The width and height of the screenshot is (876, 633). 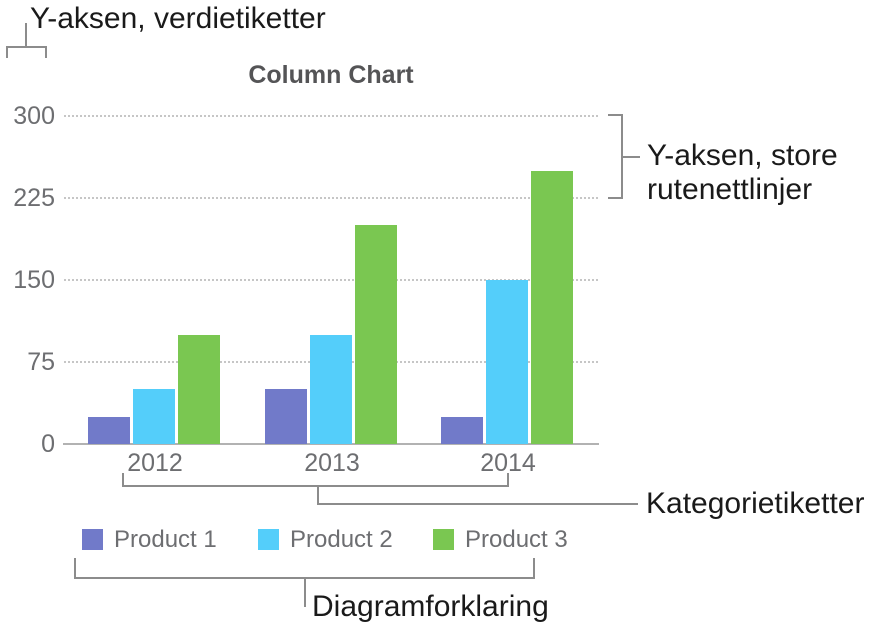 I want to click on callout-bracket-y-gridlines, so click(x=615, y=156).